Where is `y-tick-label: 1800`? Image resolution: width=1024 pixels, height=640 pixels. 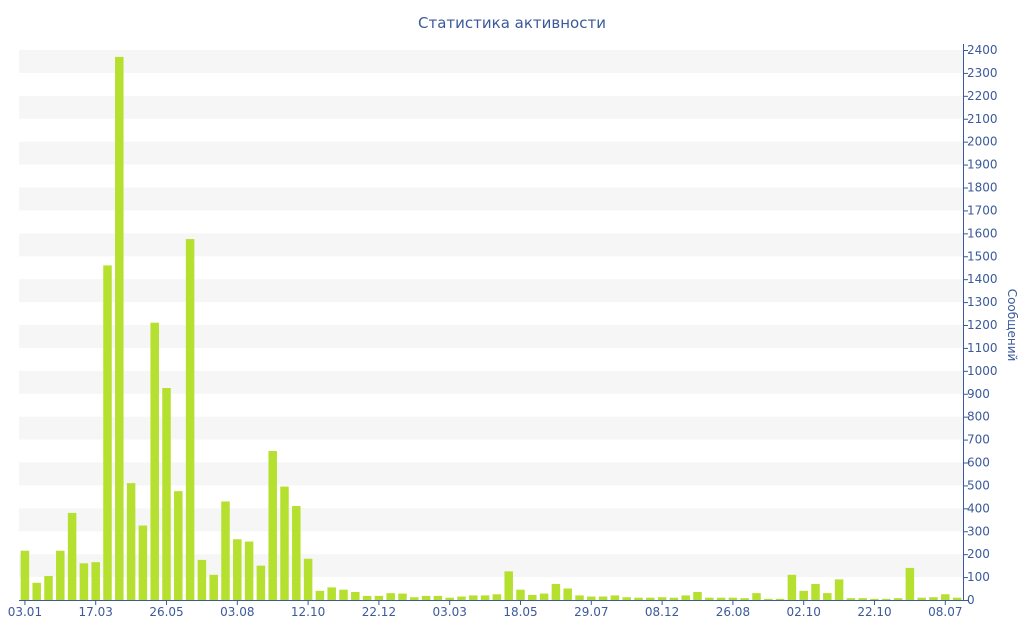 y-tick-label: 1800 is located at coordinates (982, 188).